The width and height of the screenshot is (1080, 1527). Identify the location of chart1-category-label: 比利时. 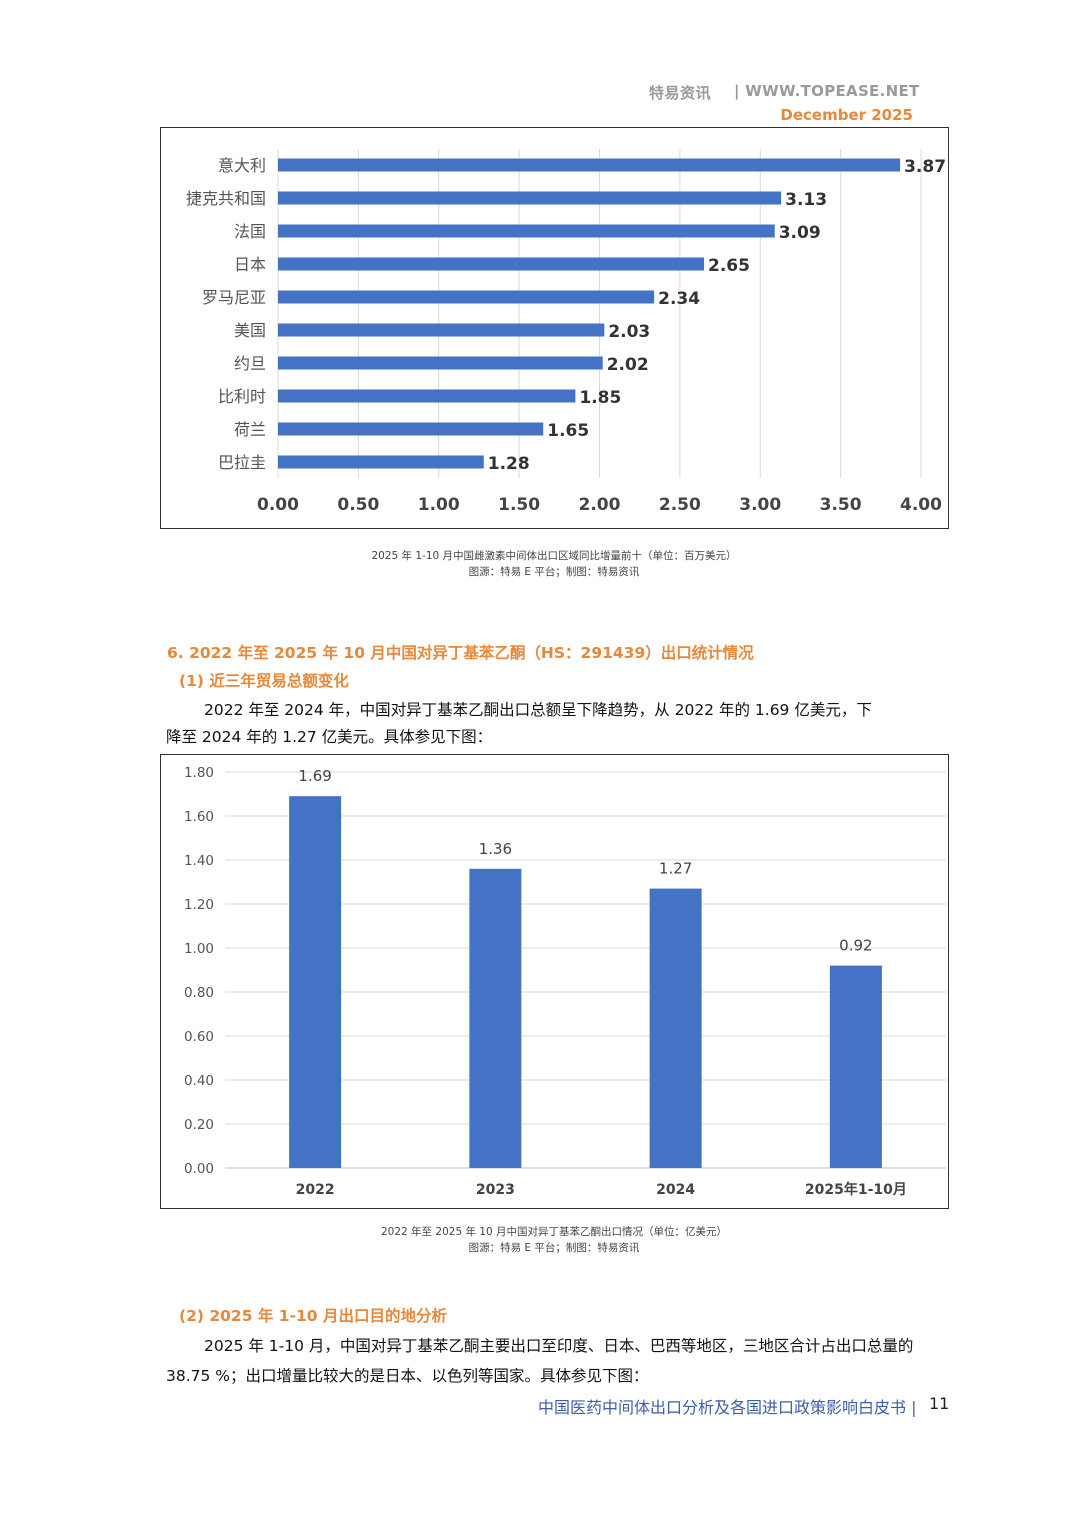
(242, 396).